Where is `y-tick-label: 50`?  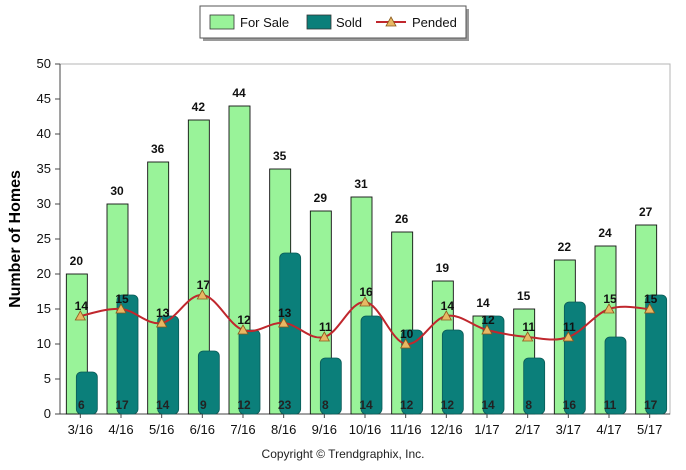
y-tick-label: 50 is located at coordinates (44, 63).